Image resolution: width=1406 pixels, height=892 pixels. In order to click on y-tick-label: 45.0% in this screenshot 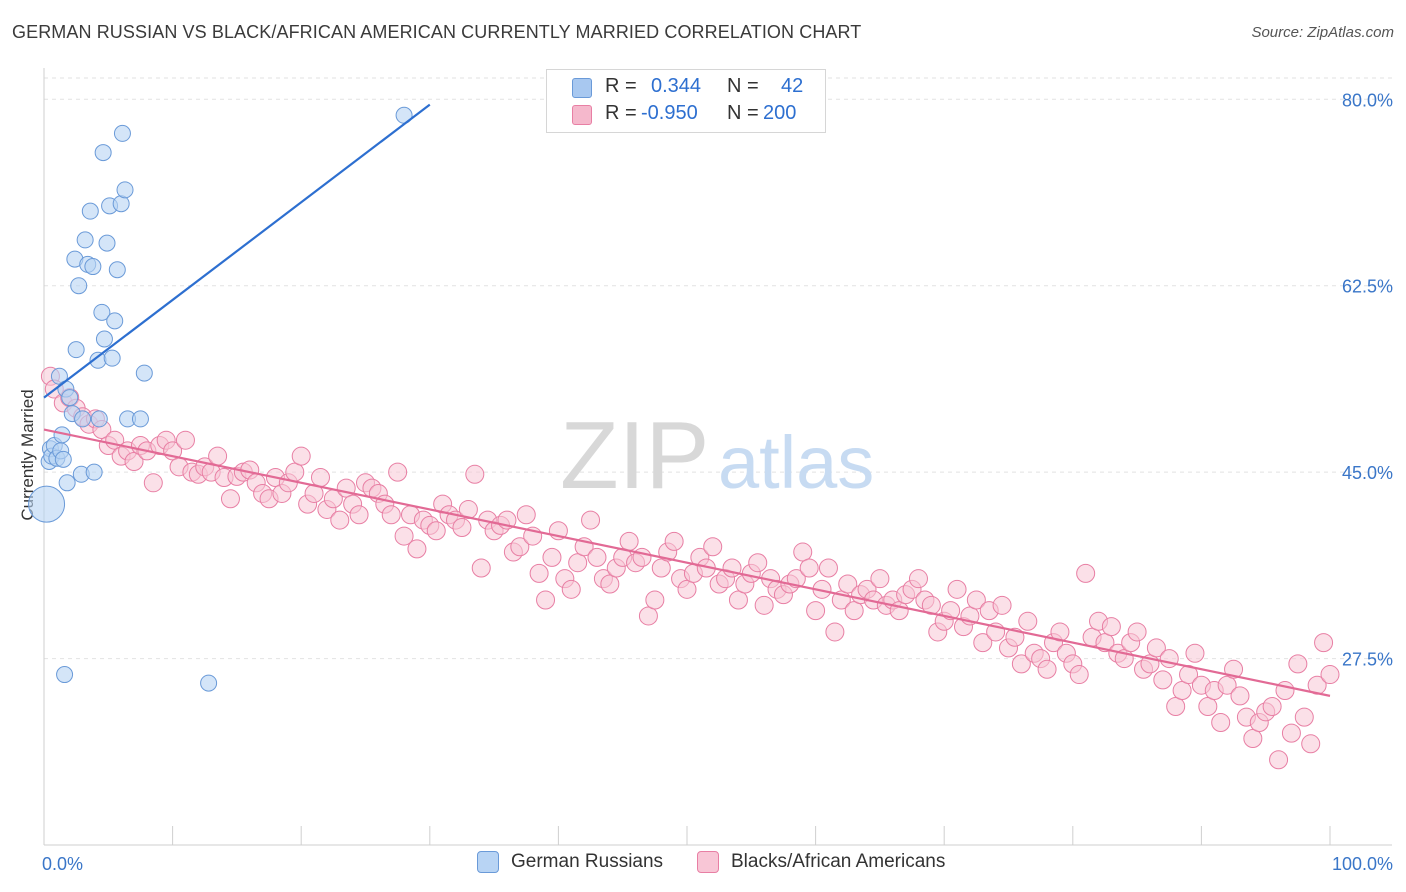, I will do `click(1367, 473)`.